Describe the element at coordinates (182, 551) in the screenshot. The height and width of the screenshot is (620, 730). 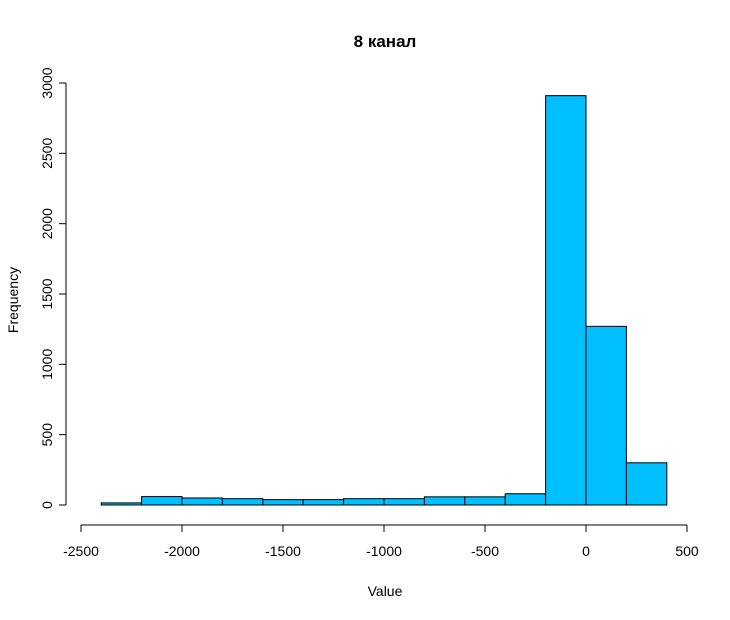
I see `x-tick-label-1: -2000` at that location.